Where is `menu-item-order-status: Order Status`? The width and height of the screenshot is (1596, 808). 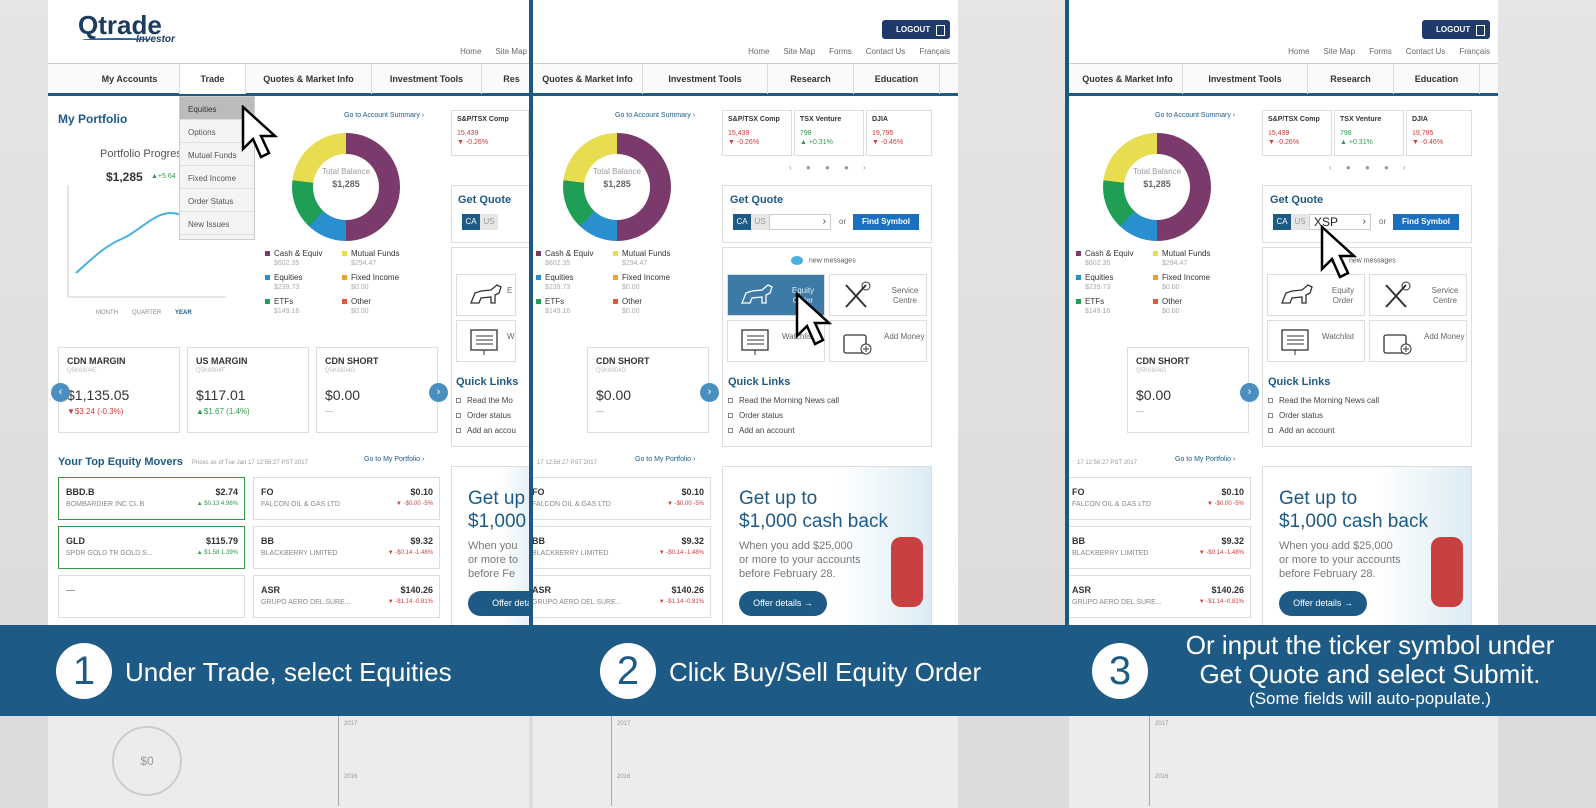
menu-item-order-status: Order Status is located at coordinates (217, 200).